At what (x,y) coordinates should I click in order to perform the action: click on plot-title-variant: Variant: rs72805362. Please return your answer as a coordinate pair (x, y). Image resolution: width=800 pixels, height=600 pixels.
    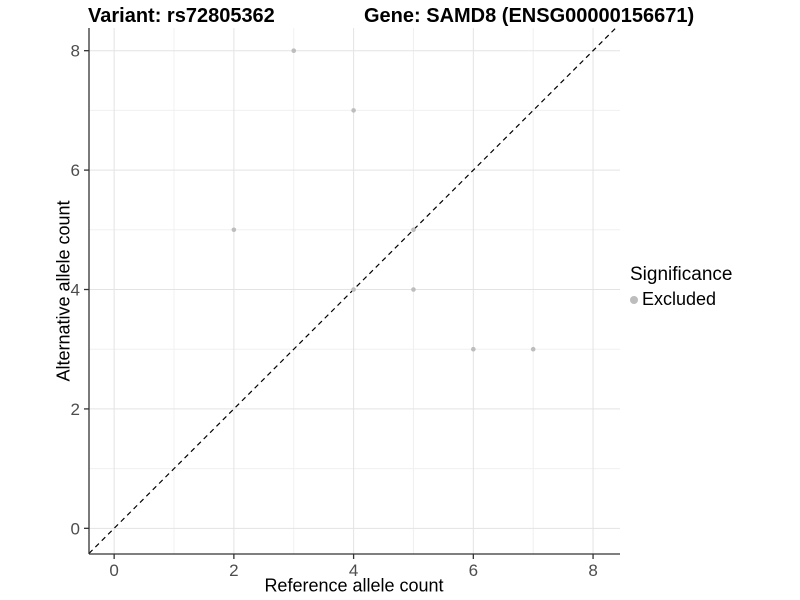
    Looking at the image, I should click on (181, 16).